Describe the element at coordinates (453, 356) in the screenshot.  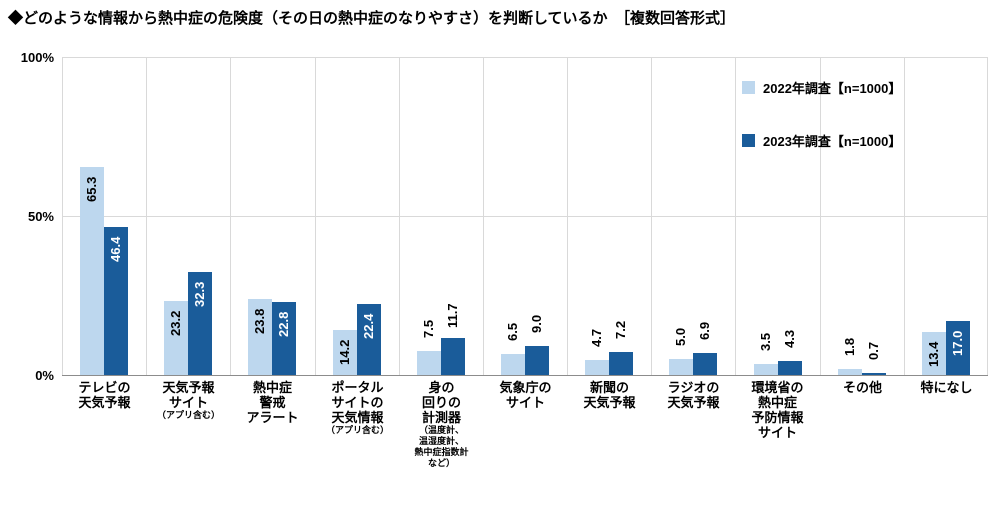
I see `bar-s2023-c4` at that location.